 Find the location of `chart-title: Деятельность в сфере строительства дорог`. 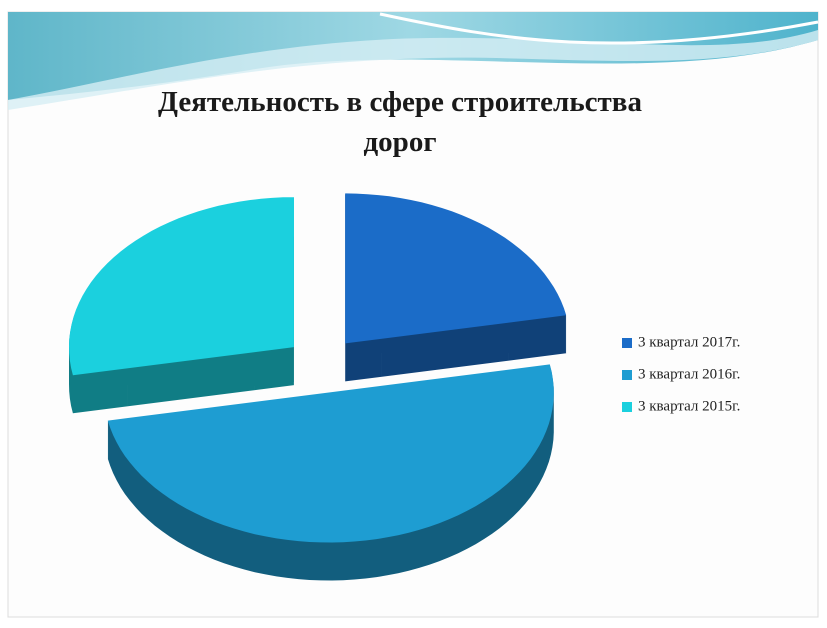

chart-title: Деятельность в сфере строительства дорог is located at coordinates (400, 122).